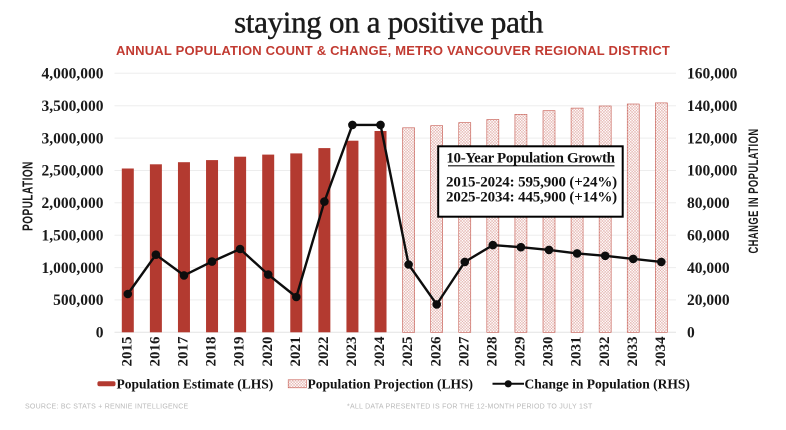 The width and height of the screenshot is (786, 430). I want to click on svg-text: 2017, so click(184, 351).